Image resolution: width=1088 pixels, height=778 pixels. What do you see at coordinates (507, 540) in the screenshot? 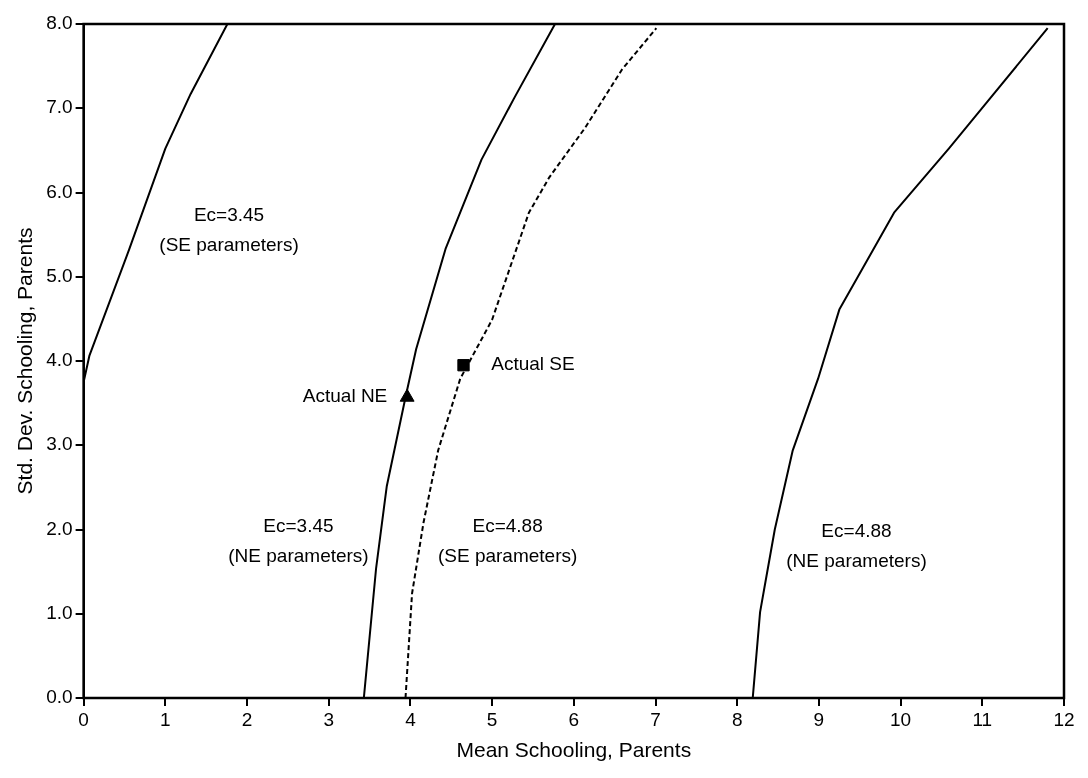
I see `annotation: Ec=4.88 (SE parameters)` at bounding box center [507, 540].